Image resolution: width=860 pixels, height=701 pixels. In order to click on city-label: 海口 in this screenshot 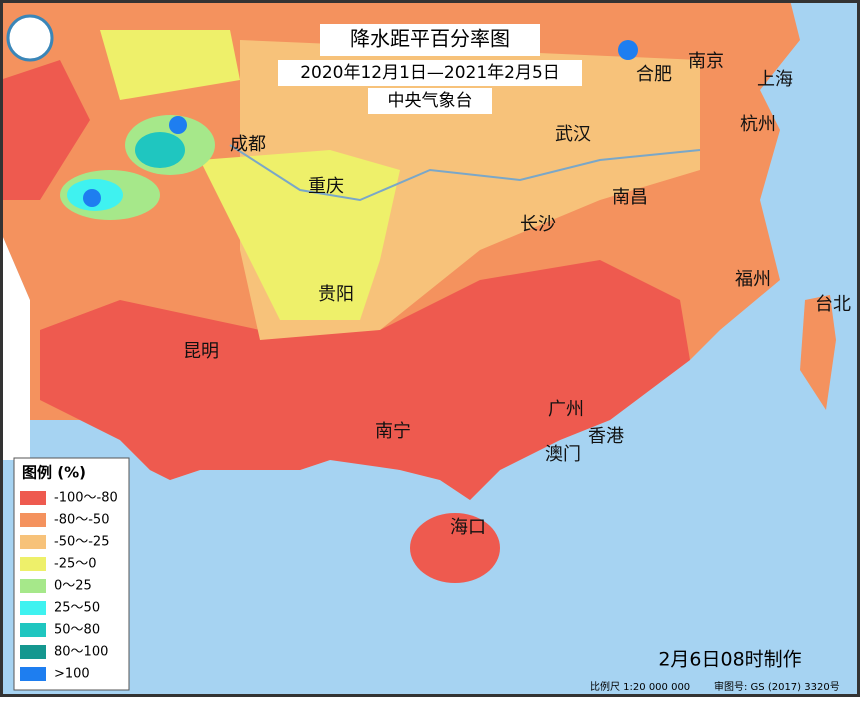, I will do `click(468, 527)`.